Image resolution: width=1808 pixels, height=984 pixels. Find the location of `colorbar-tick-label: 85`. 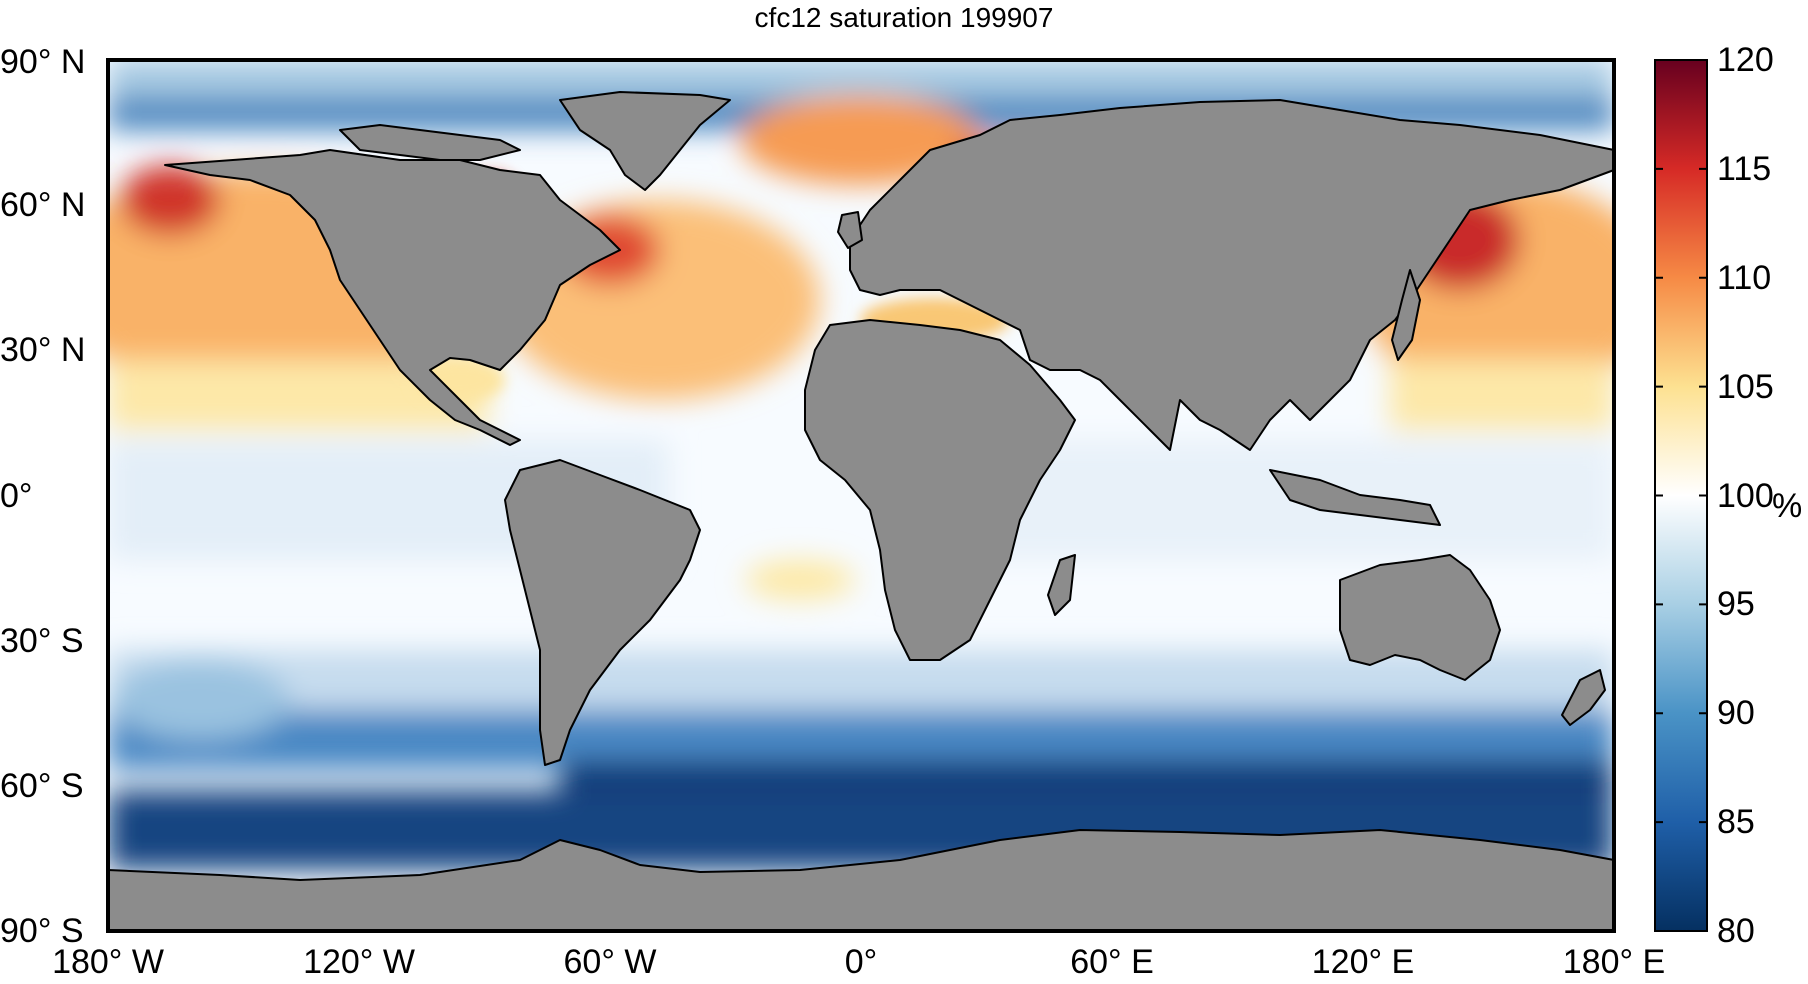

colorbar-tick-label: 85 is located at coordinates (1736, 822).